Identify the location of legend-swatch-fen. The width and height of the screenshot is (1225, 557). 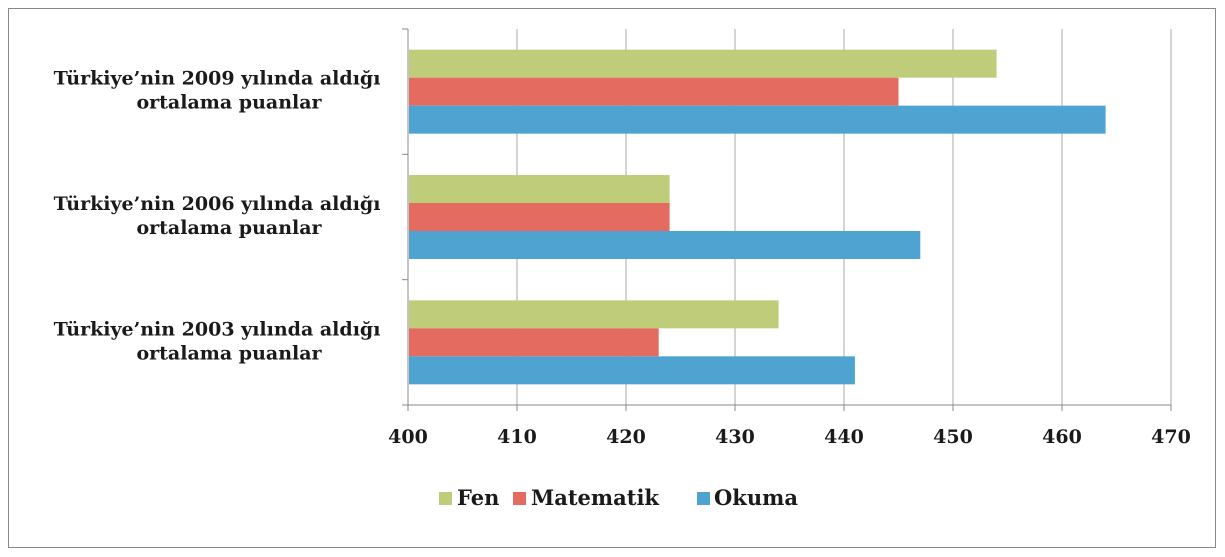
(445, 498).